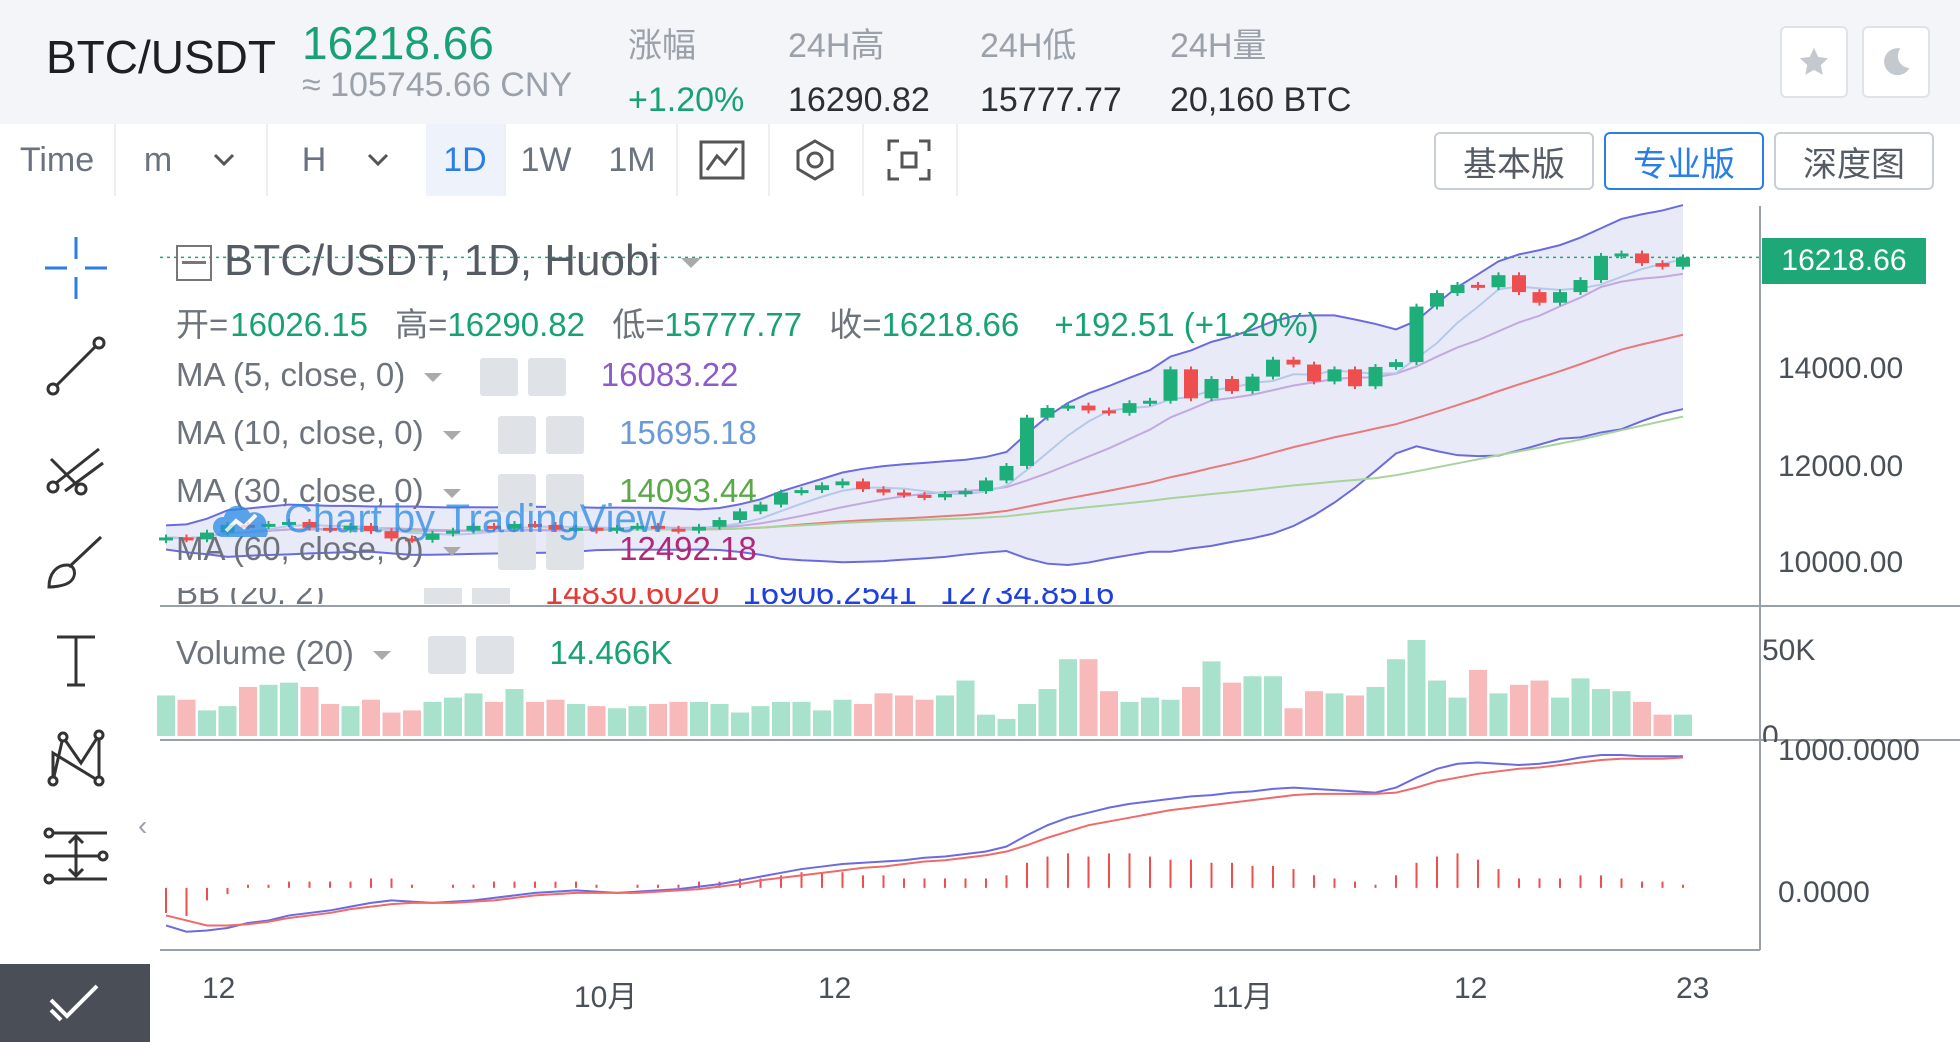  Describe the element at coordinates (466, 160) in the screenshot. I see `interval-1d: 1D` at that location.